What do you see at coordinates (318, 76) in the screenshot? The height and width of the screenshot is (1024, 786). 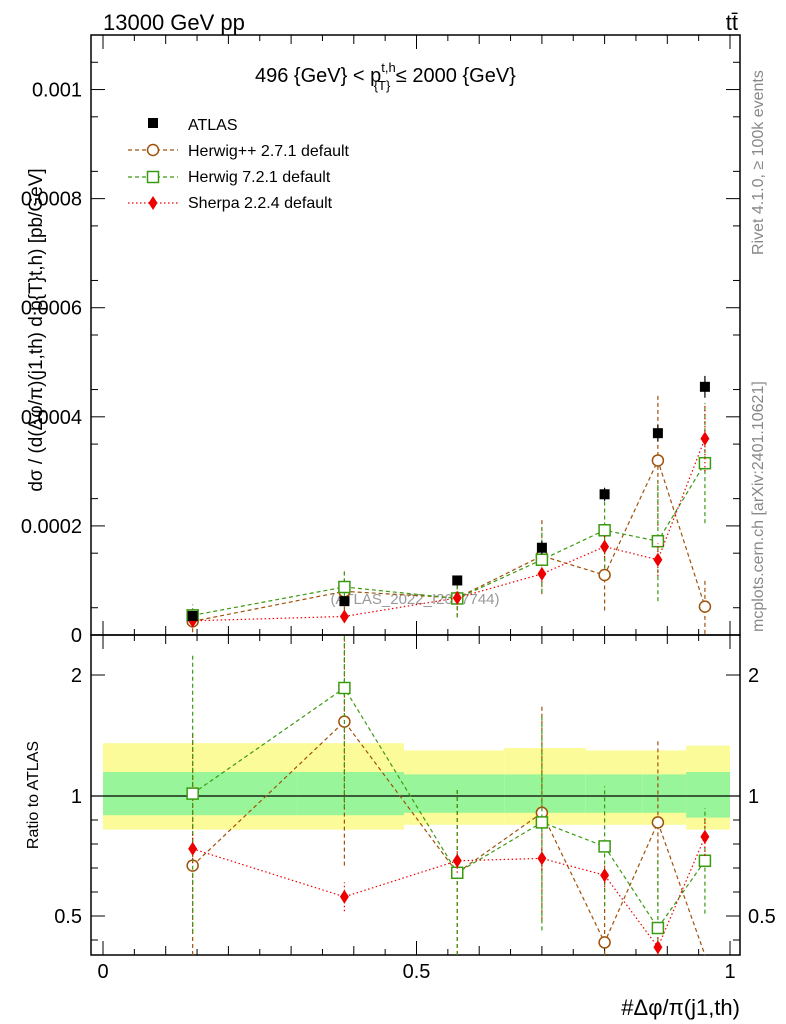 I see `plot-title-main: 496 {GeV} < p` at bounding box center [318, 76].